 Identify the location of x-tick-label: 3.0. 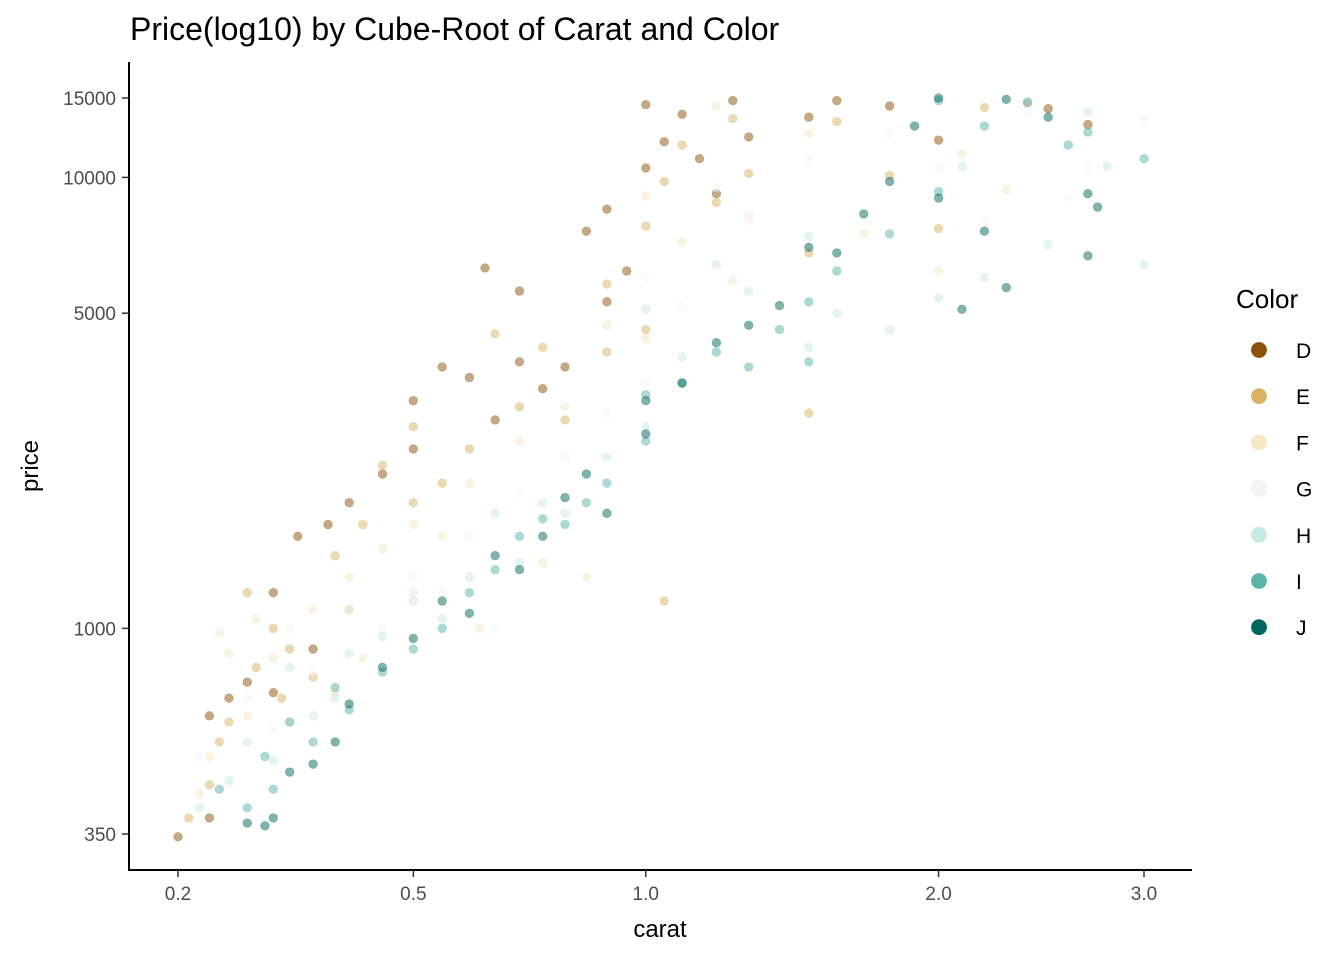
(1144, 894).